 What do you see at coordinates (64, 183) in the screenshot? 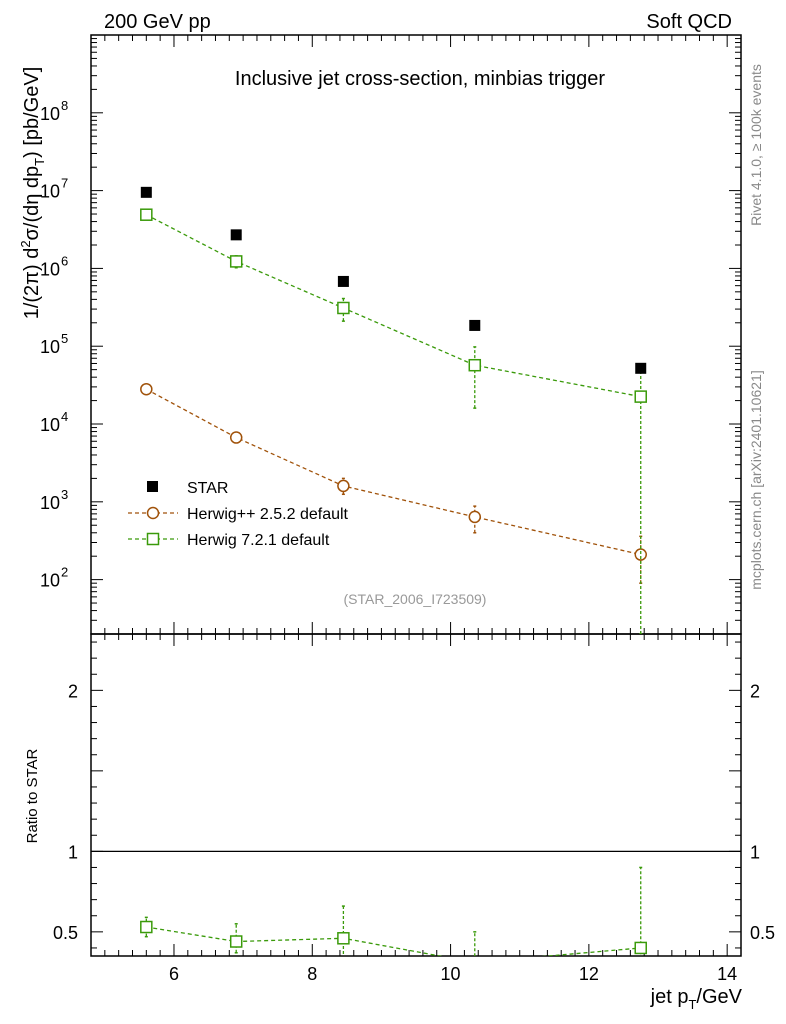
I see `y-tick-label-exponent: 7` at bounding box center [64, 183].